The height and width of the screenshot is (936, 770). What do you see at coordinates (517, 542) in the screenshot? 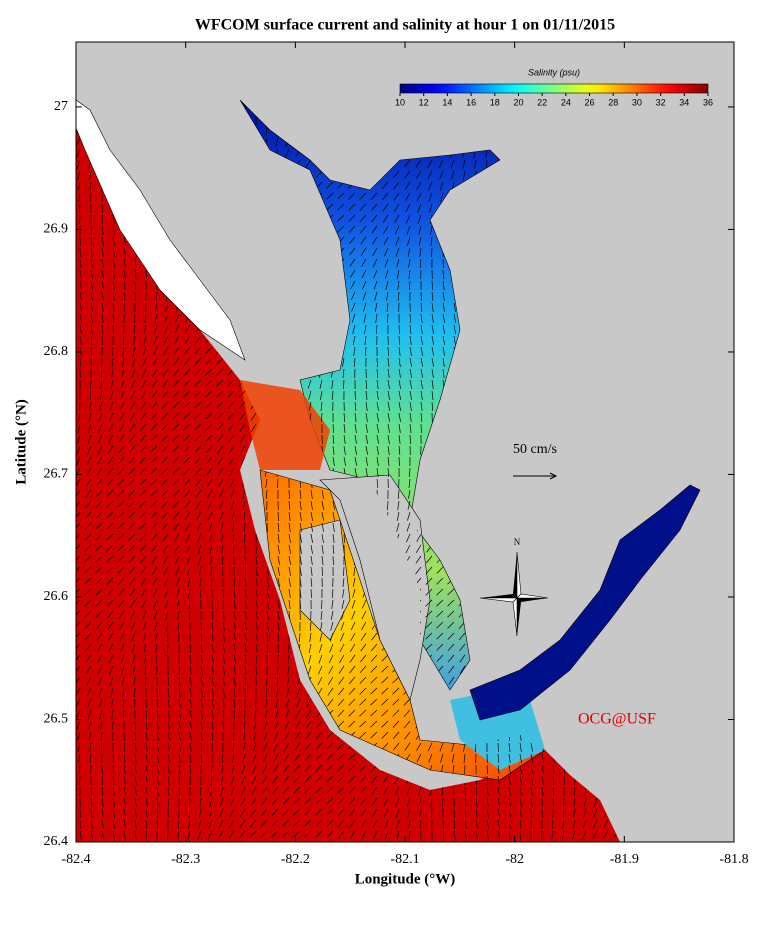
I see `north-label: N` at bounding box center [517, 542].